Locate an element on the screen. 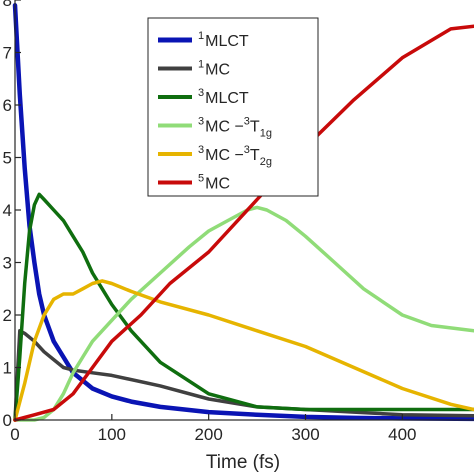 The height and width of the screenshot is (474, 474). legend-label: 5MC is located at coordinates (214, 183).